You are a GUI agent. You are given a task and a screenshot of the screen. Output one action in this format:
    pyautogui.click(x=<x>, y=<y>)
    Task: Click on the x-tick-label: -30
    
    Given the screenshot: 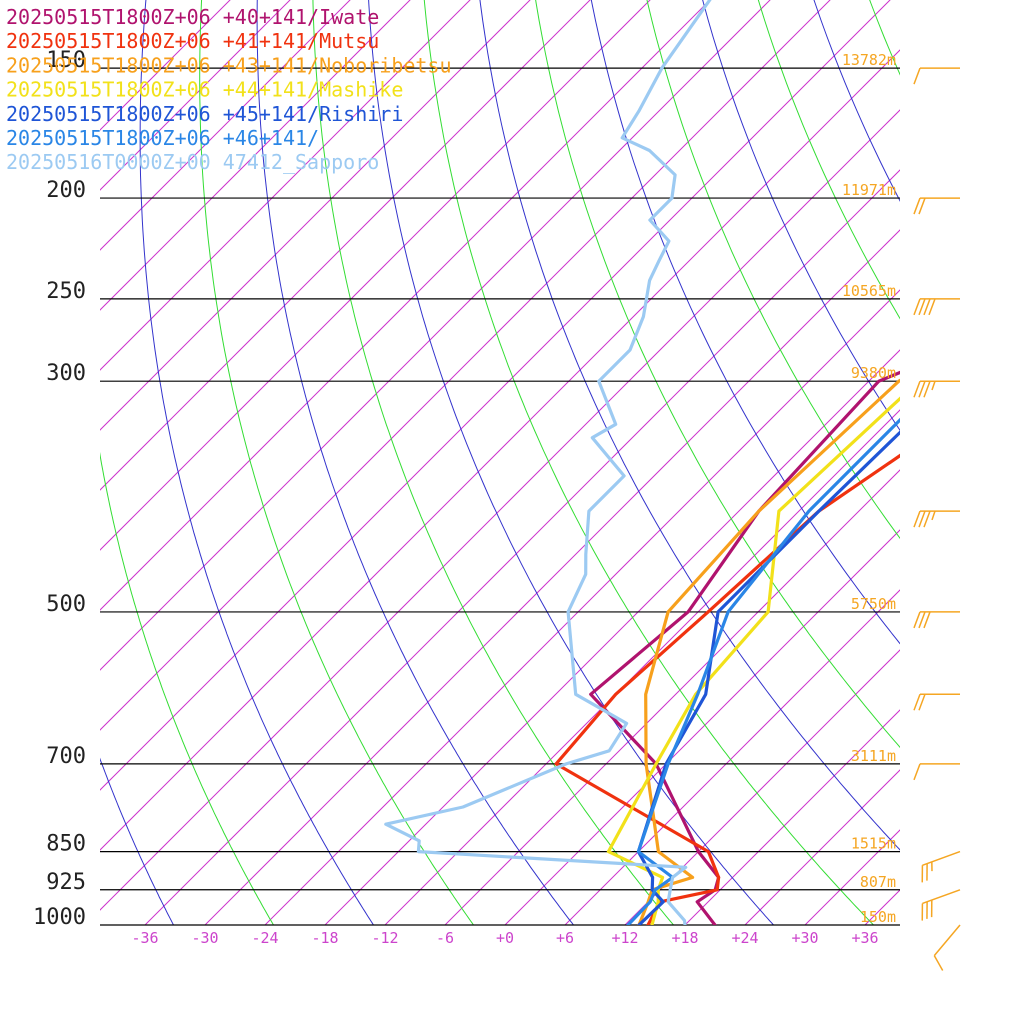 What is the action you would take?
    pyautogui.click(x=204, y=938)
    